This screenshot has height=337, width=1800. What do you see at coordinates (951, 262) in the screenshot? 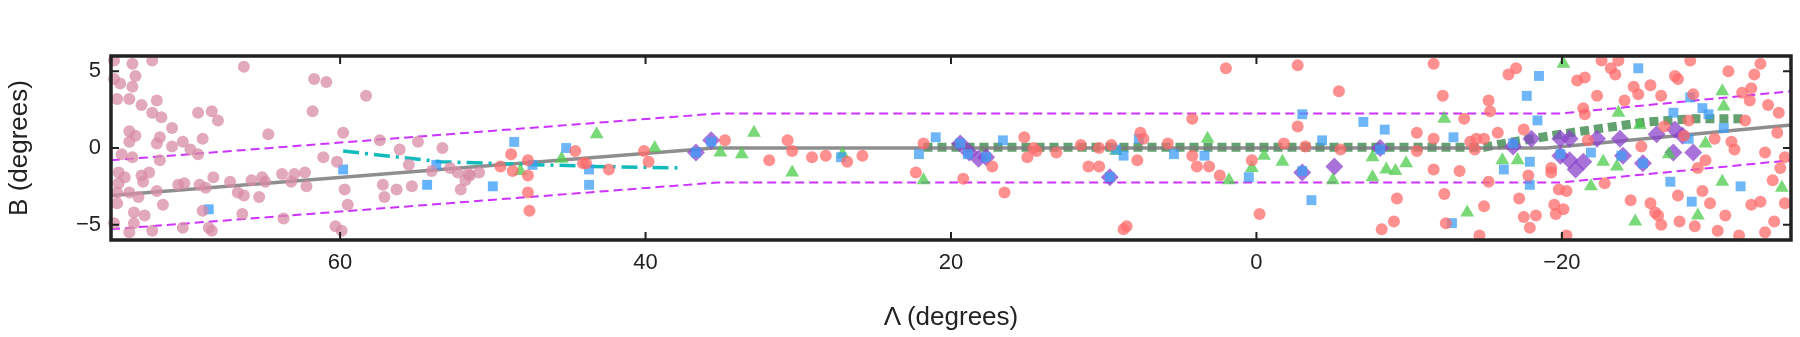
I see `x-tick-label: 20` at bounding box center [951, 262].